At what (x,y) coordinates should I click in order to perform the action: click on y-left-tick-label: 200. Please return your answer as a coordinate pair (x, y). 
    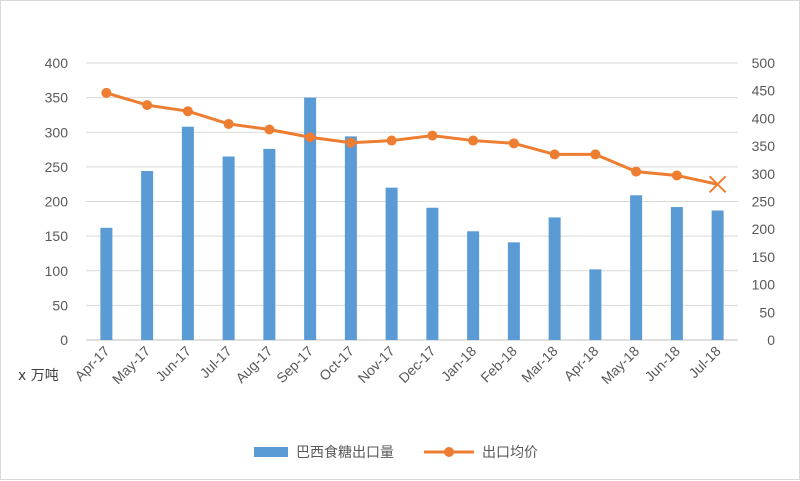
    Looking at the image, I should click on (57, 202).